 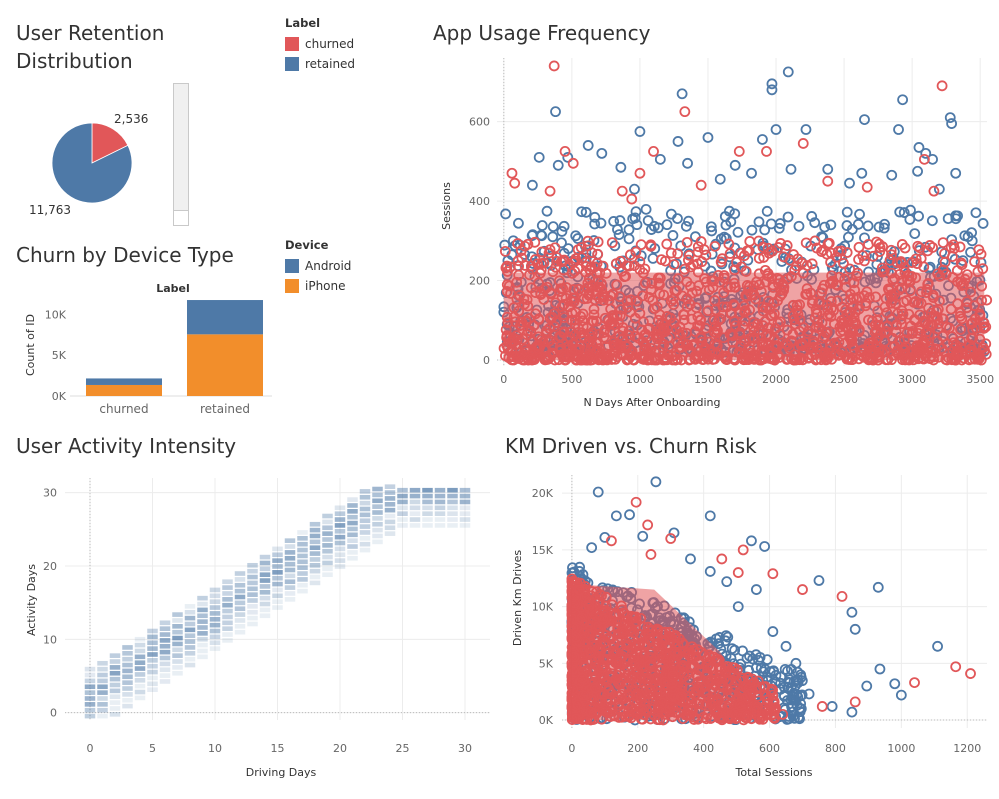 What do you see at coordinates (720, 179) in the screenshot?
I see `usage-point-retained` at bounding box center [720, 179].